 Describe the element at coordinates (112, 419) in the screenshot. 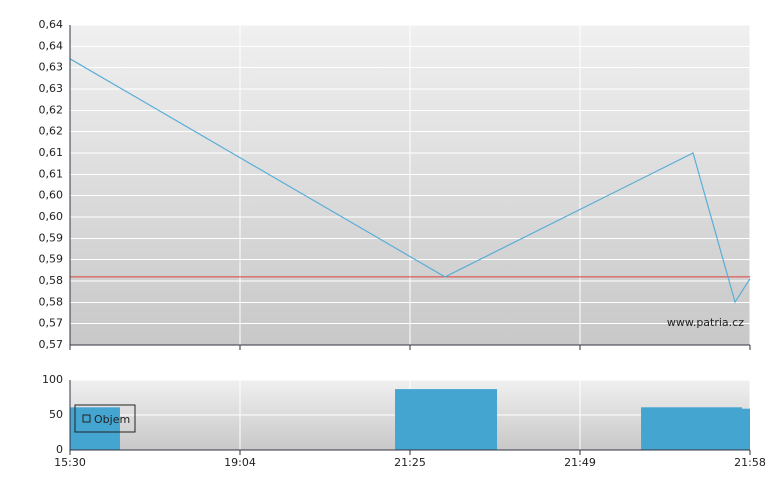

I see `legend-label: Objem` at that location.